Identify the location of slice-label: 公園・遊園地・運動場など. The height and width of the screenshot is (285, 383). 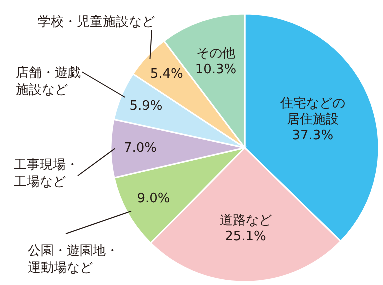
(73, 260).